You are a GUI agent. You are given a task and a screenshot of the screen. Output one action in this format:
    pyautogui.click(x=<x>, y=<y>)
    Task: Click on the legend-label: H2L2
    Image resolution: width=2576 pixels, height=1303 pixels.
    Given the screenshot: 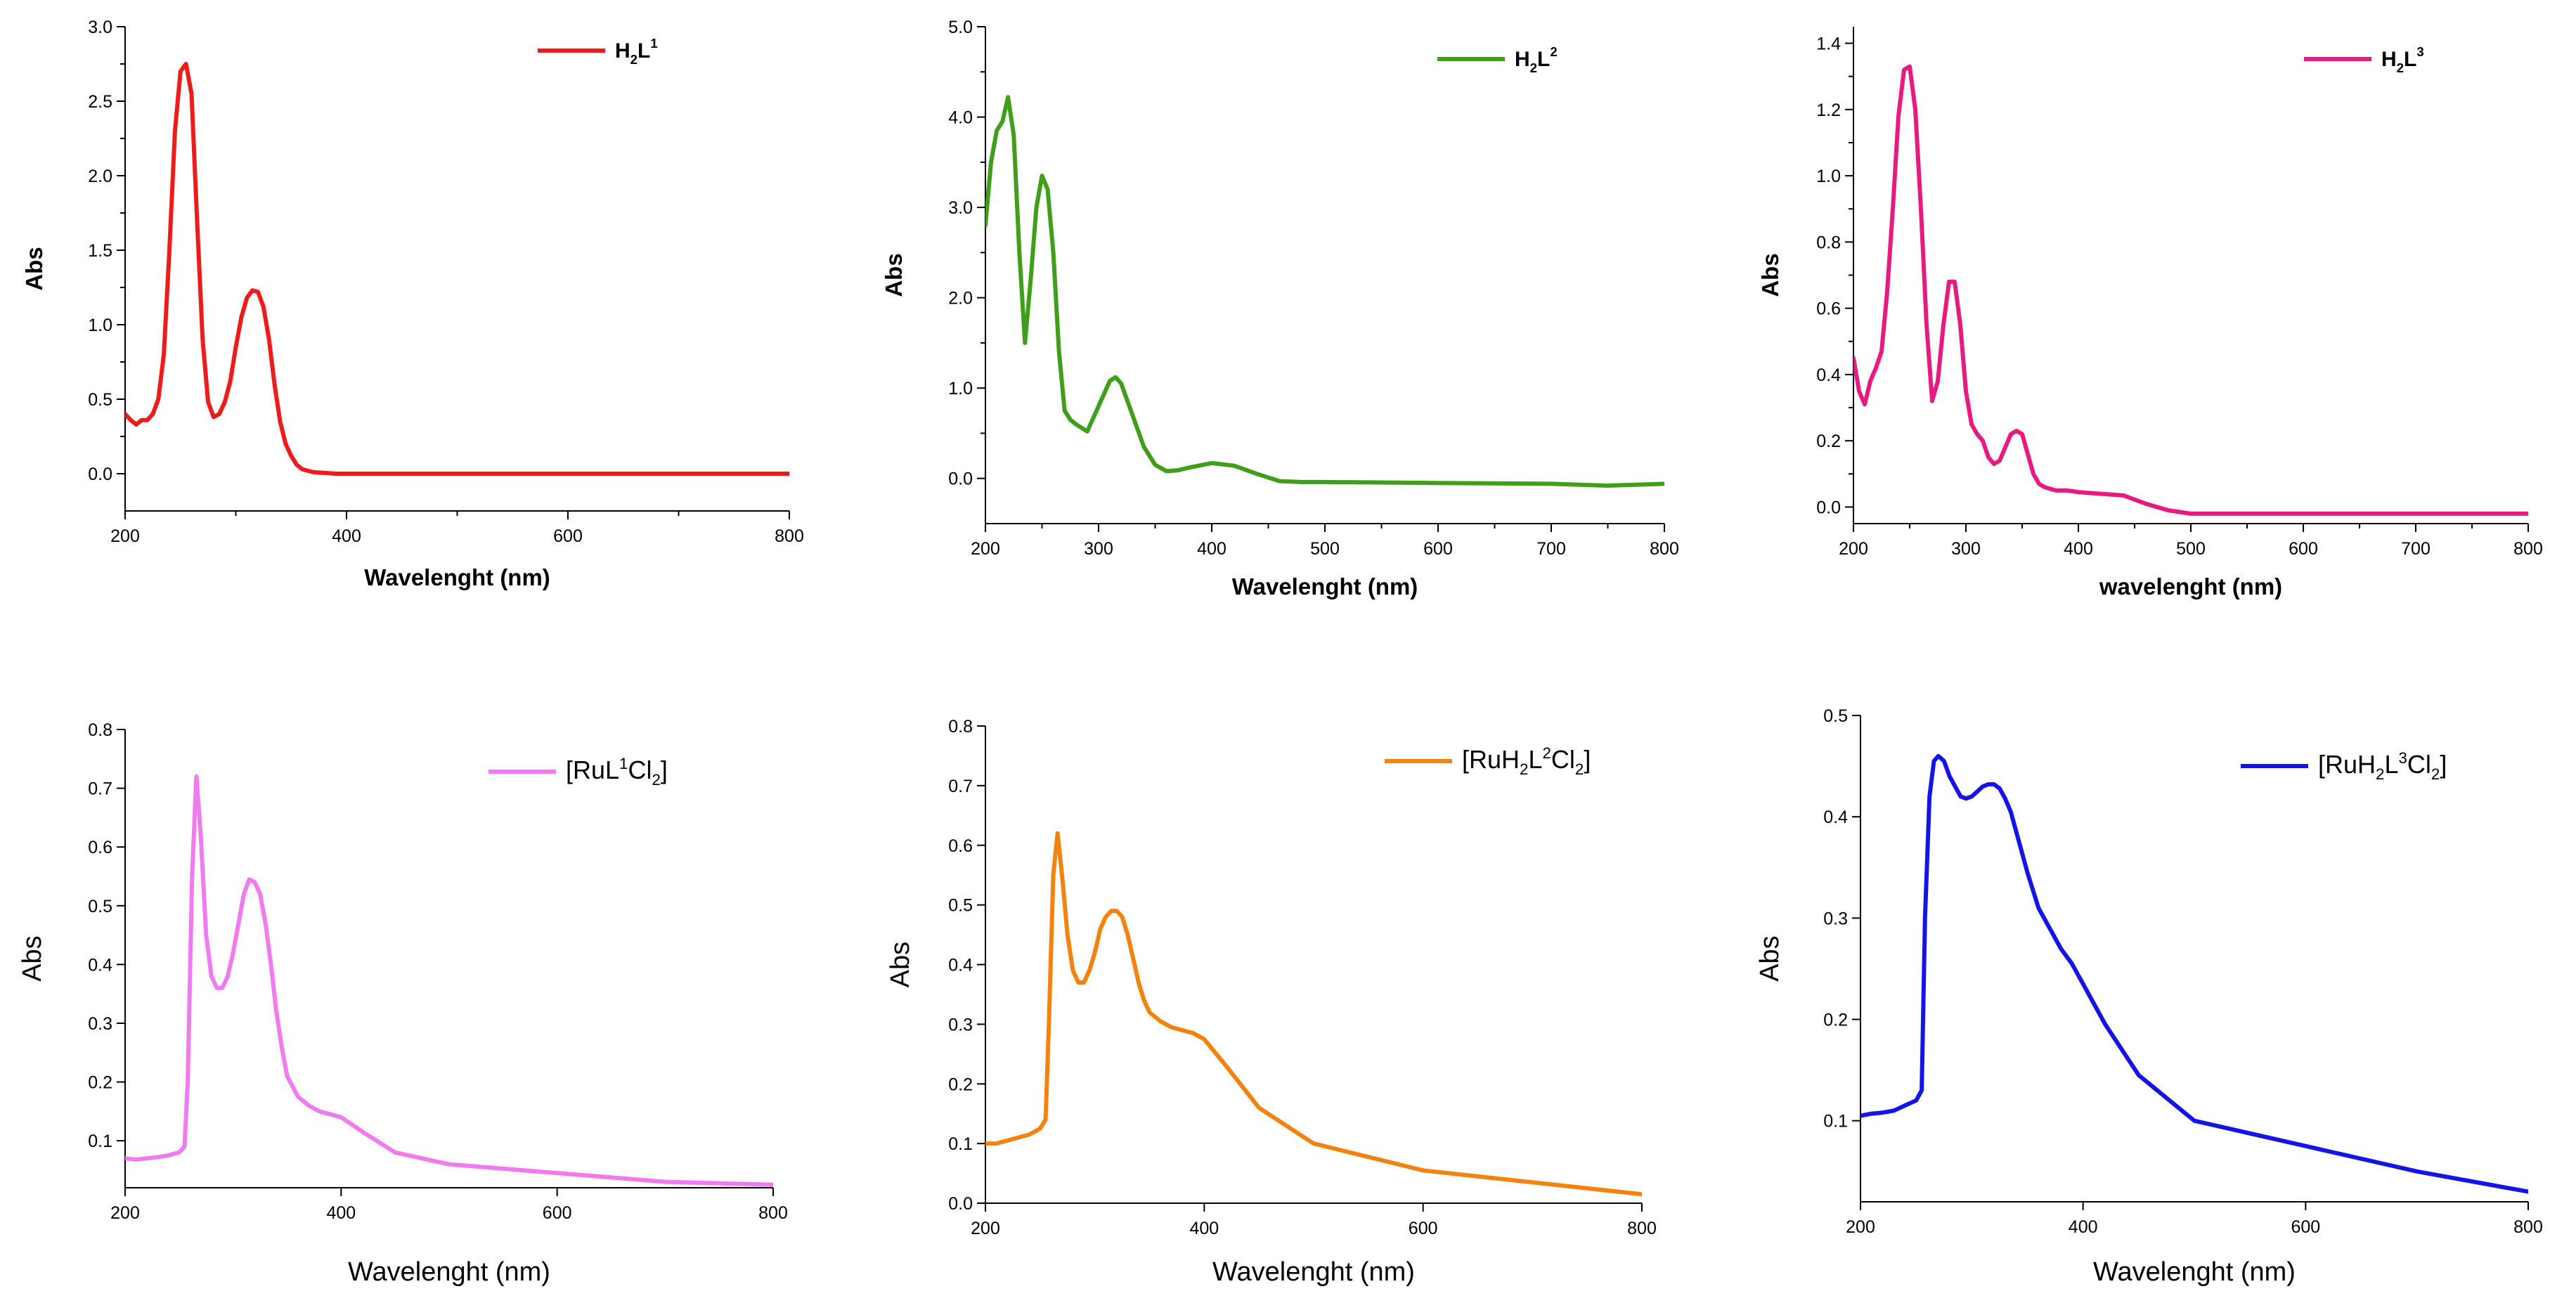 What is the action you would take?
    pyautogui.click(x=1537, y=60)
    